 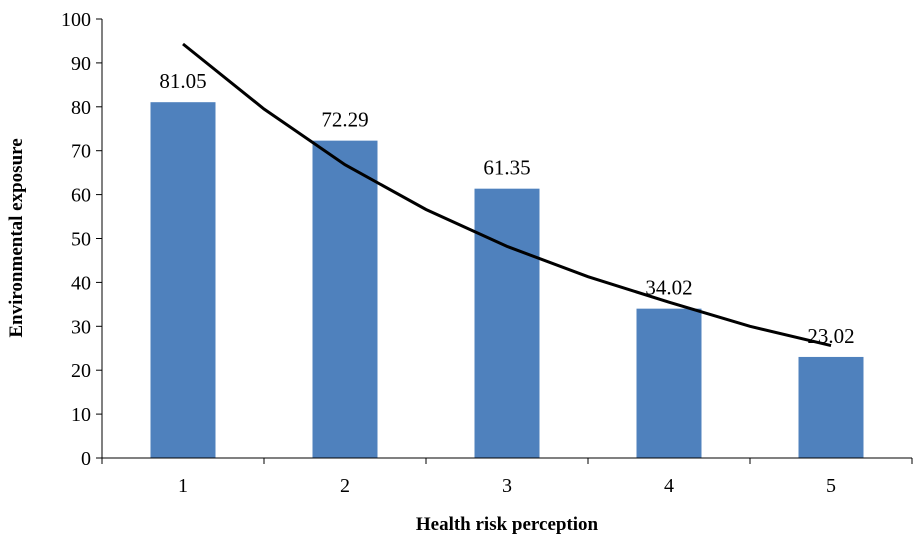 I want to click on data-label-3: 61.35, so click(x=506, y=168).